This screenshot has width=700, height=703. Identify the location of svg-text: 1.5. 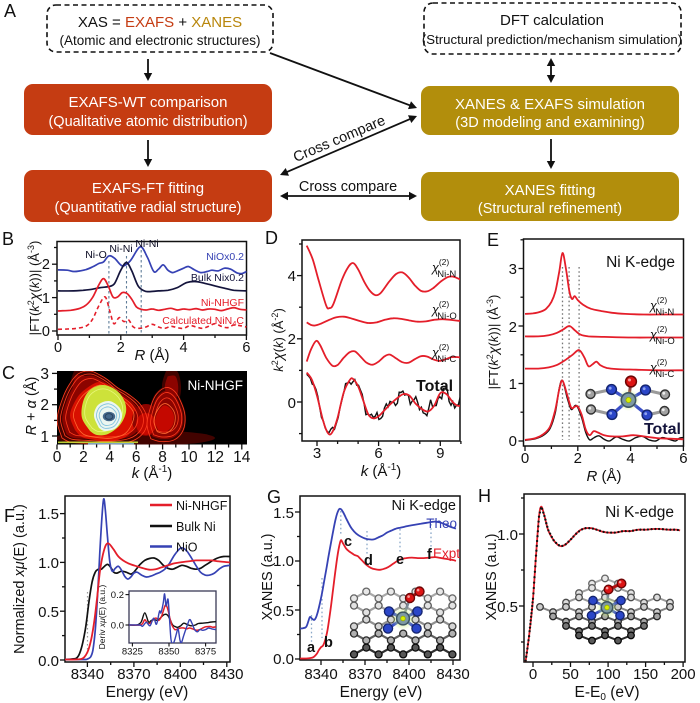
(48, 514).